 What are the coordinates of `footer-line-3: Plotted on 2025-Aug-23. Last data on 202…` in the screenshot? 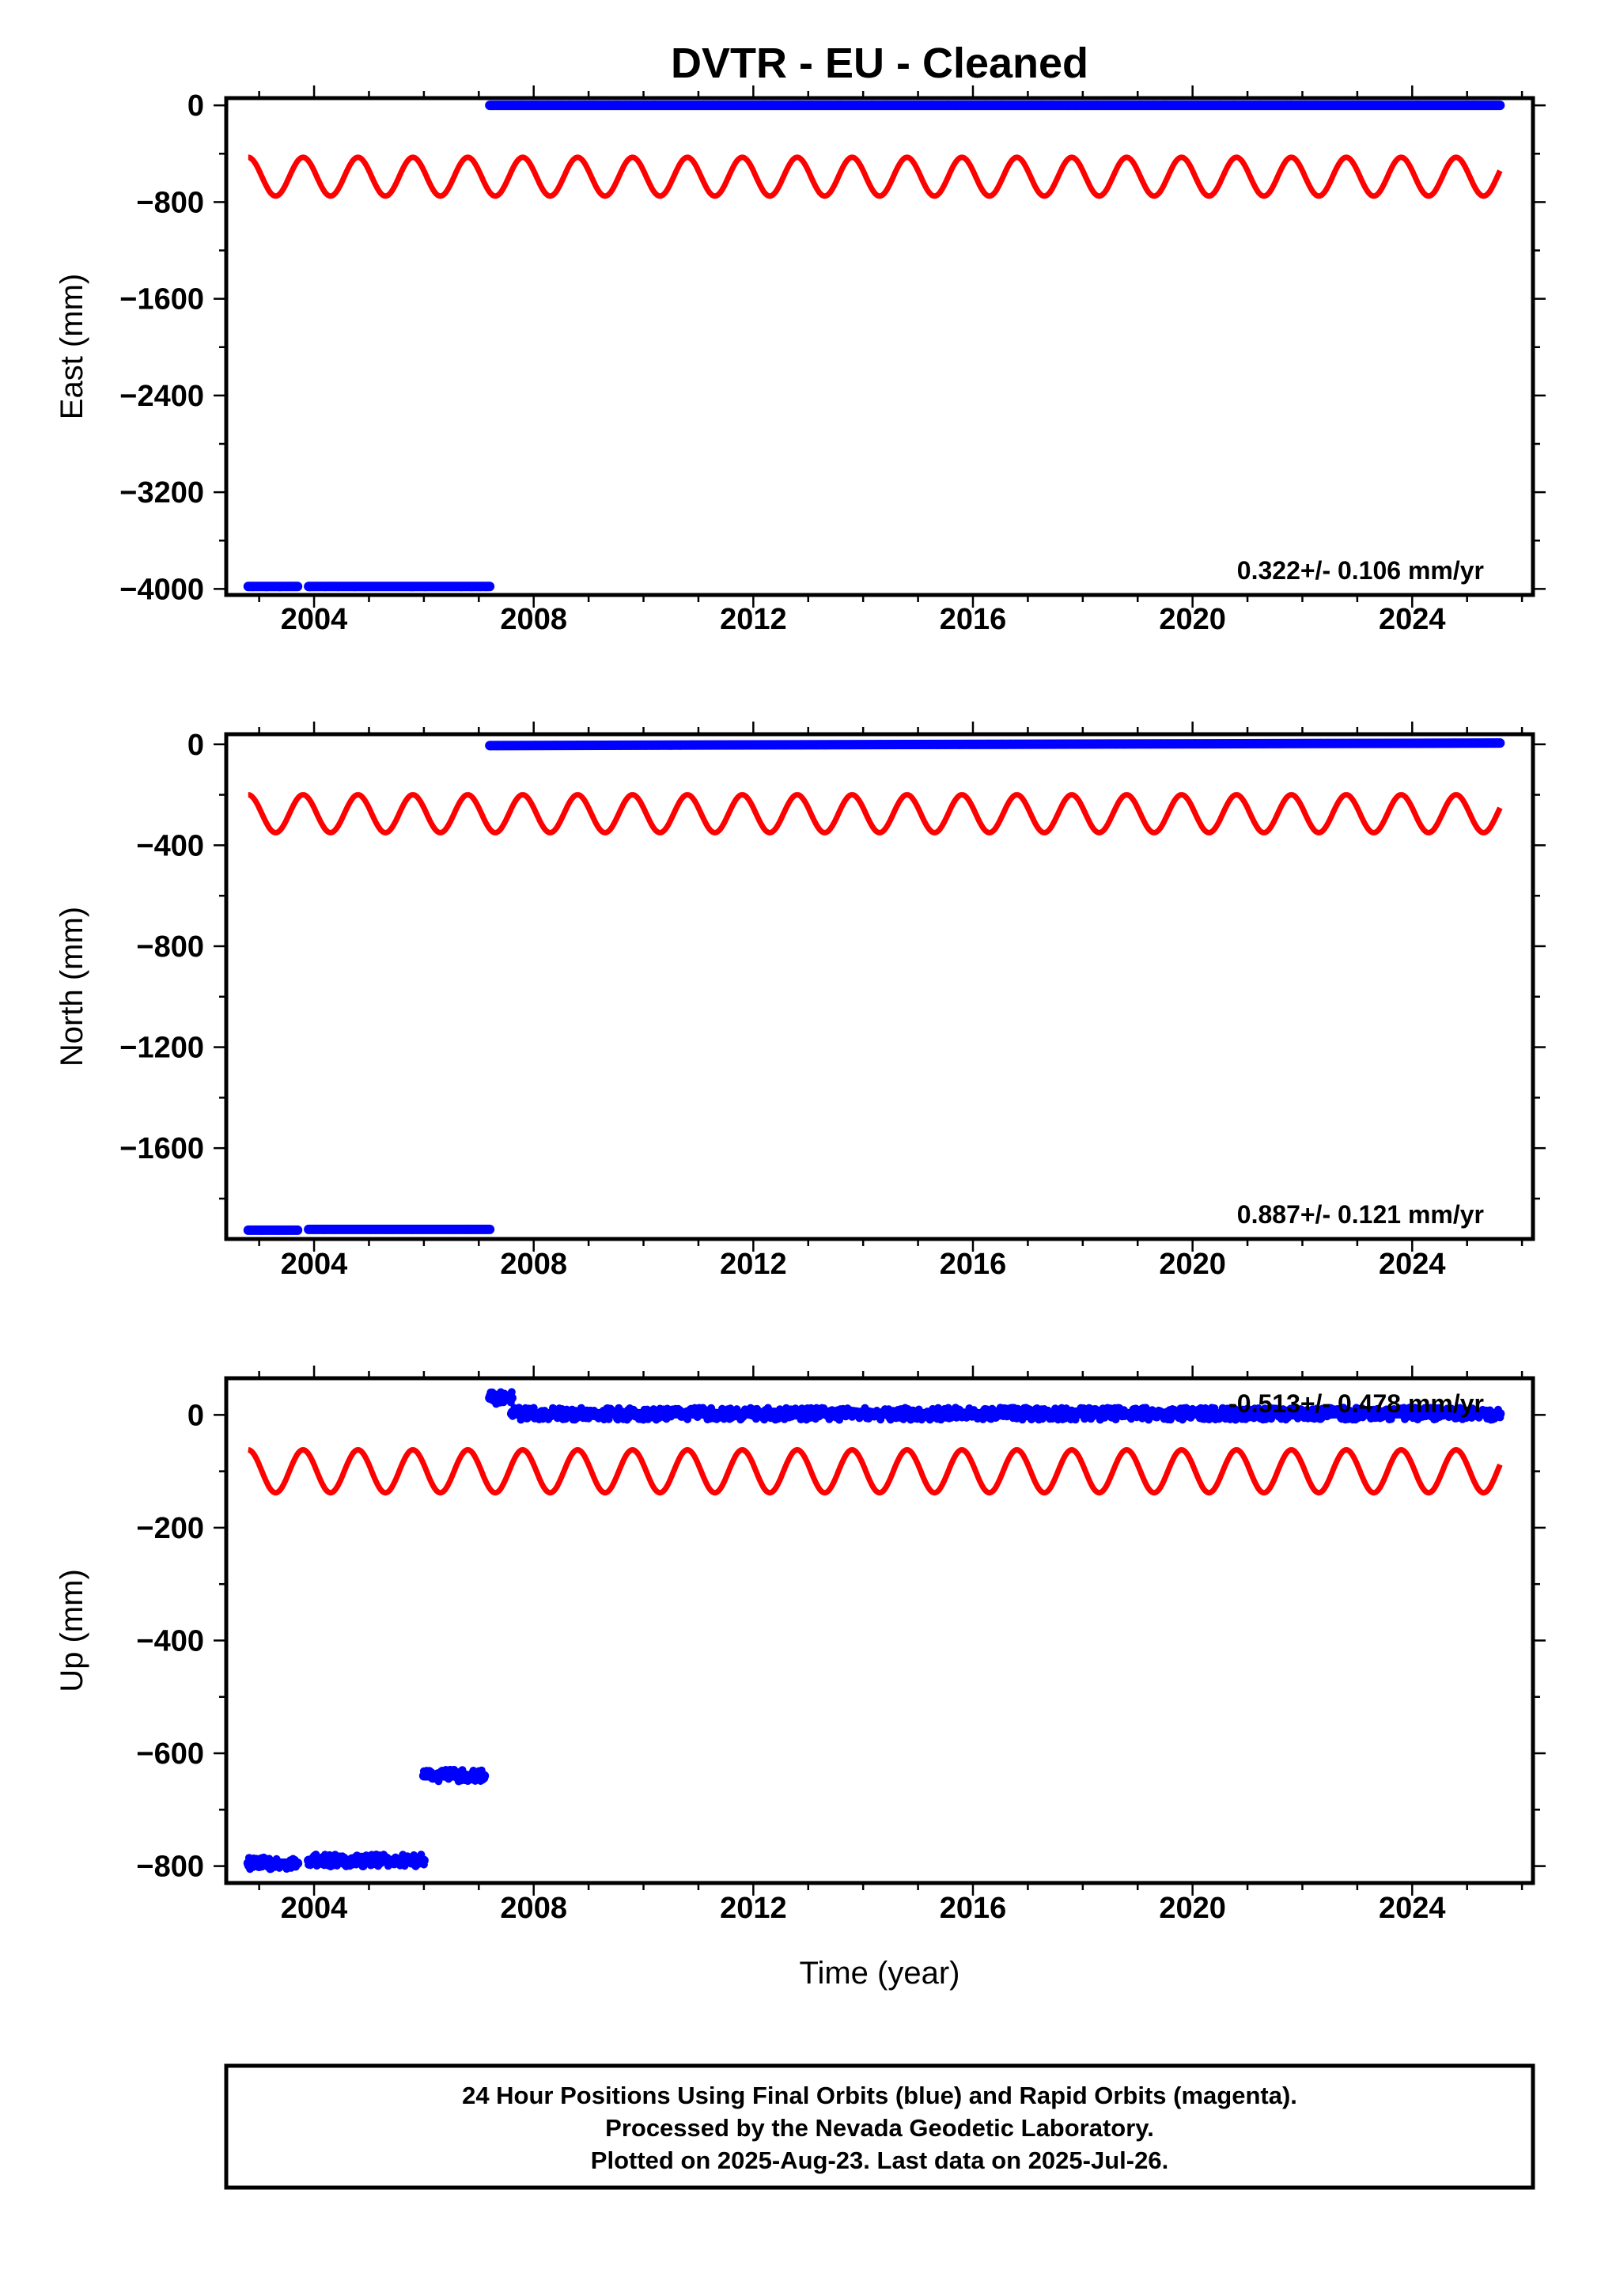 It's located at (879, 2160).